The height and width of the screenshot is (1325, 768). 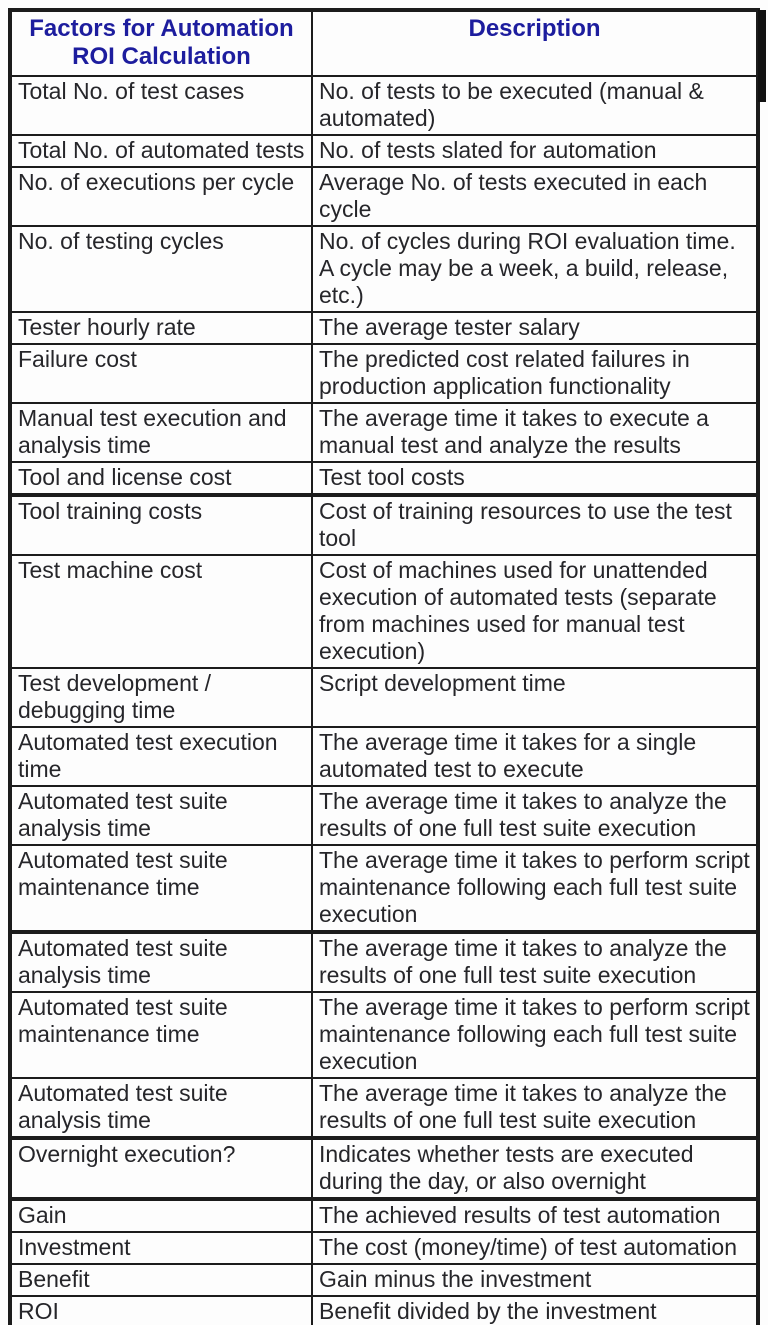 What do you see at coordinates (161, 105) in the screenshot?
I see `factor-cell: Total No. of test cases` at bounding box center [161, 105].